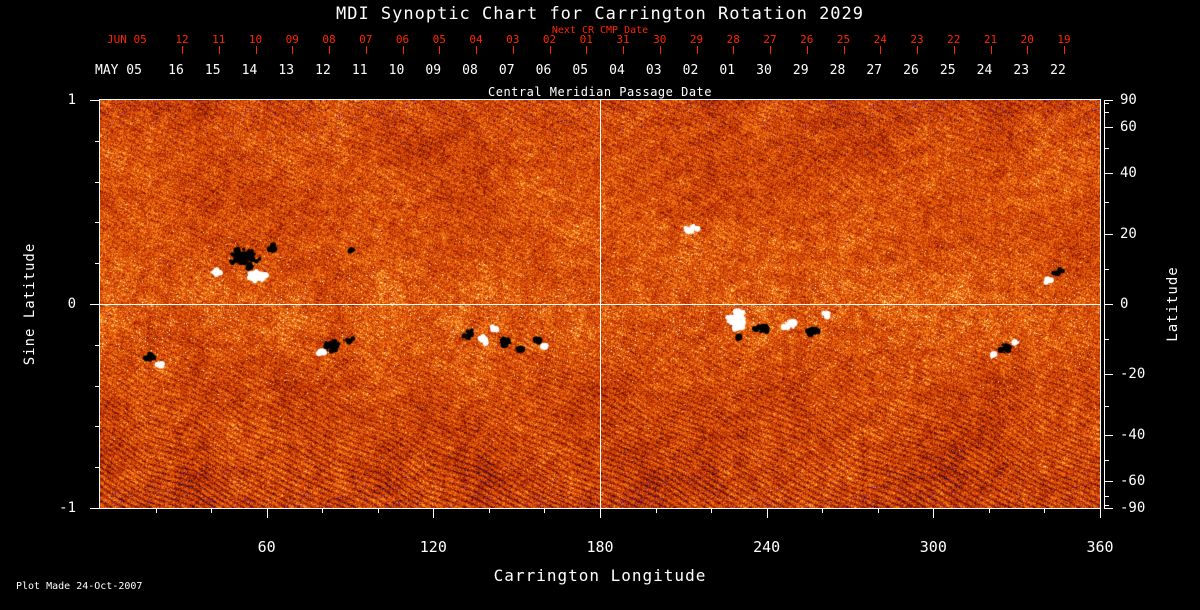 This screenshot has width=1200, height=610. What do you see at coordinates (837, 70) in the screenshot?
I see `top-white-day-label: 28` at bounding box center [837, 70].